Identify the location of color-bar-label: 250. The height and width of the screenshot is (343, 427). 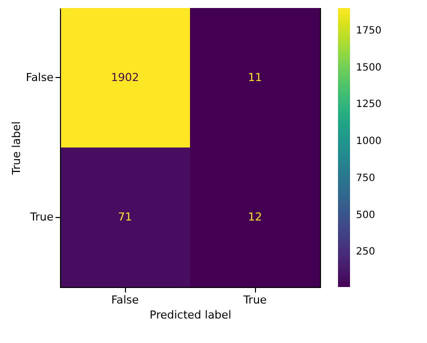
(366, 252).